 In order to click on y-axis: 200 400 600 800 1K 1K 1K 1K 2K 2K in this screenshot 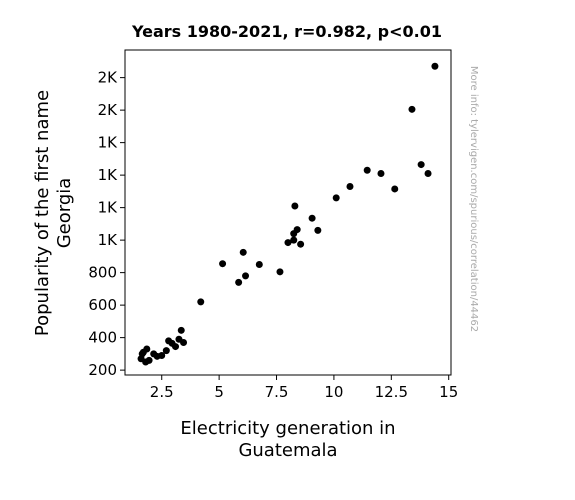, I will do `click(106, 224)`.